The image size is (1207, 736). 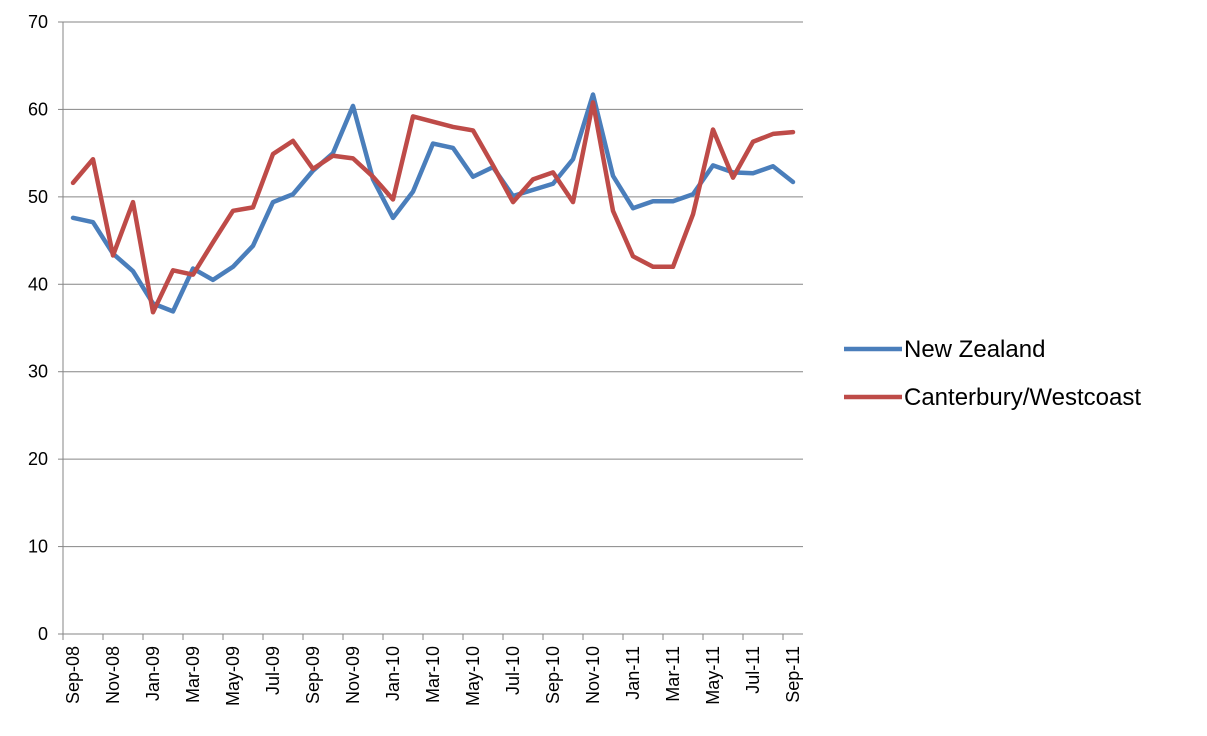 I want to click on y-tick-label: 20, so click(x=38, y=459).